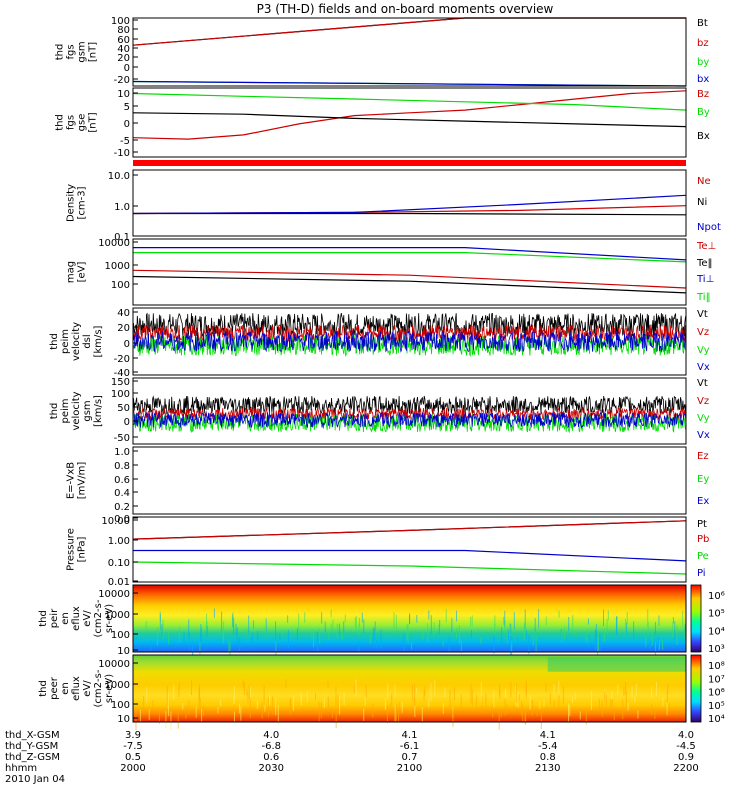 This screenshot has width=750, height=804. Describe the element at coordinates (409, 101) in the screenshot. I see `series-by-line` at that location.